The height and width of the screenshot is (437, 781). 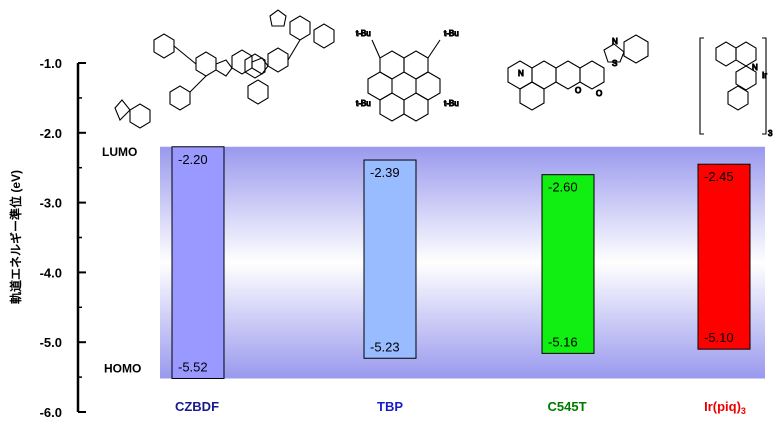 I want to click on y-tick-label: -6.0, so click(x=51, y=412).